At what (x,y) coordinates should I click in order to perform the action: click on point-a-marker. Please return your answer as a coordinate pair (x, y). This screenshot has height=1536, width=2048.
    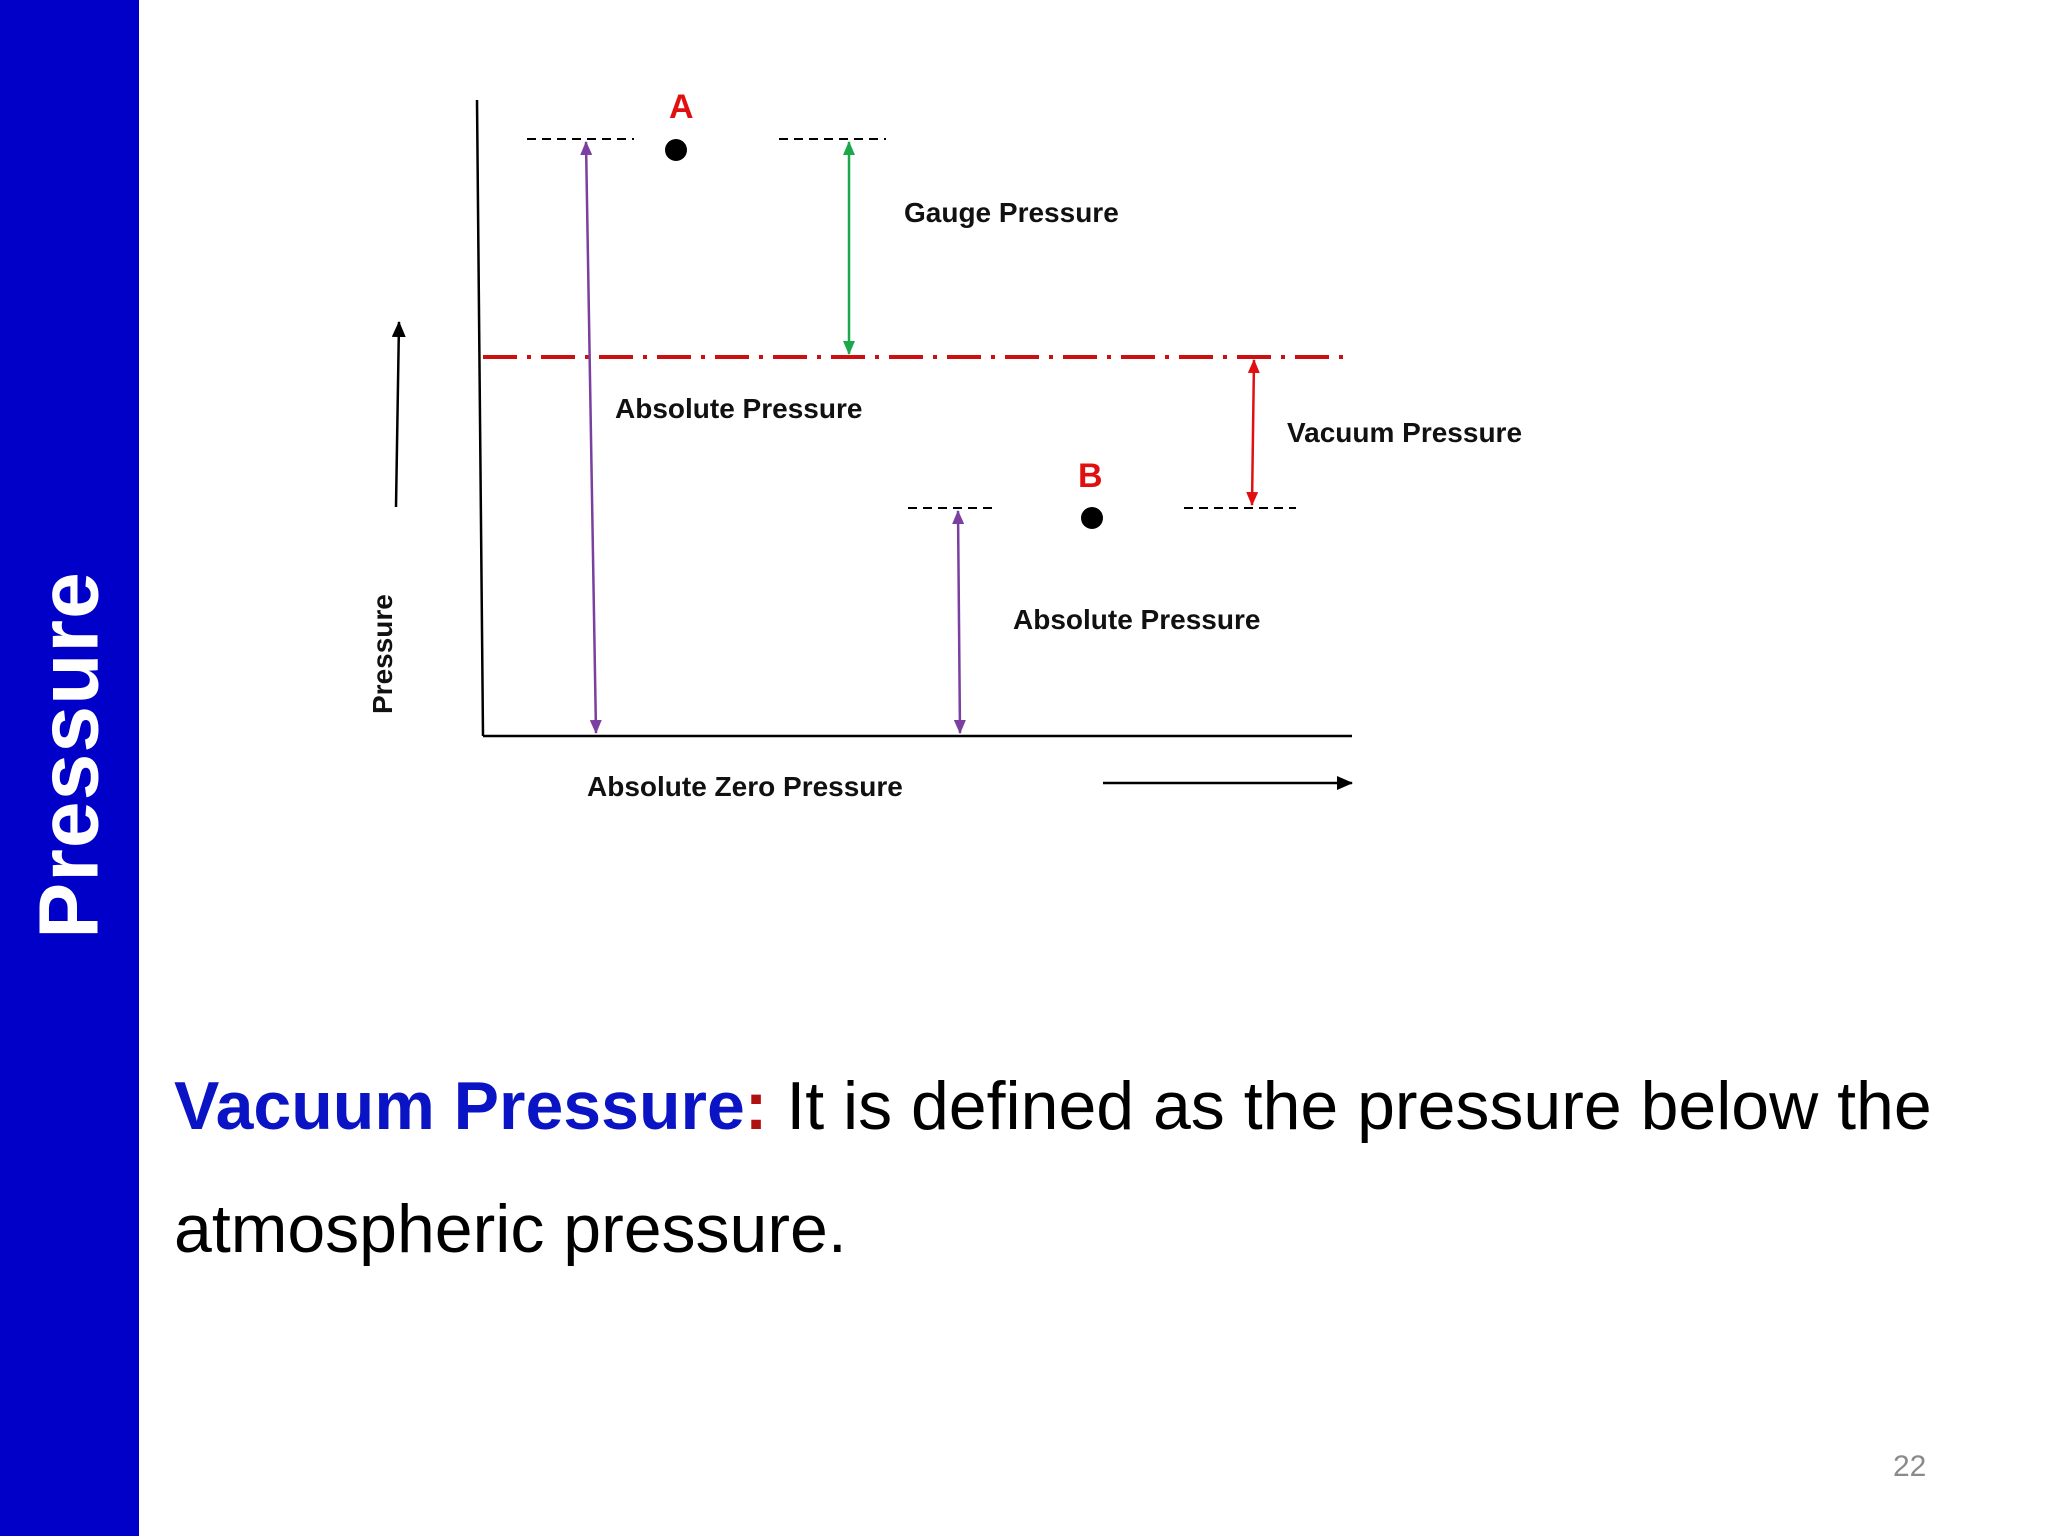
    Looking at the image, I should click on (676, 150).